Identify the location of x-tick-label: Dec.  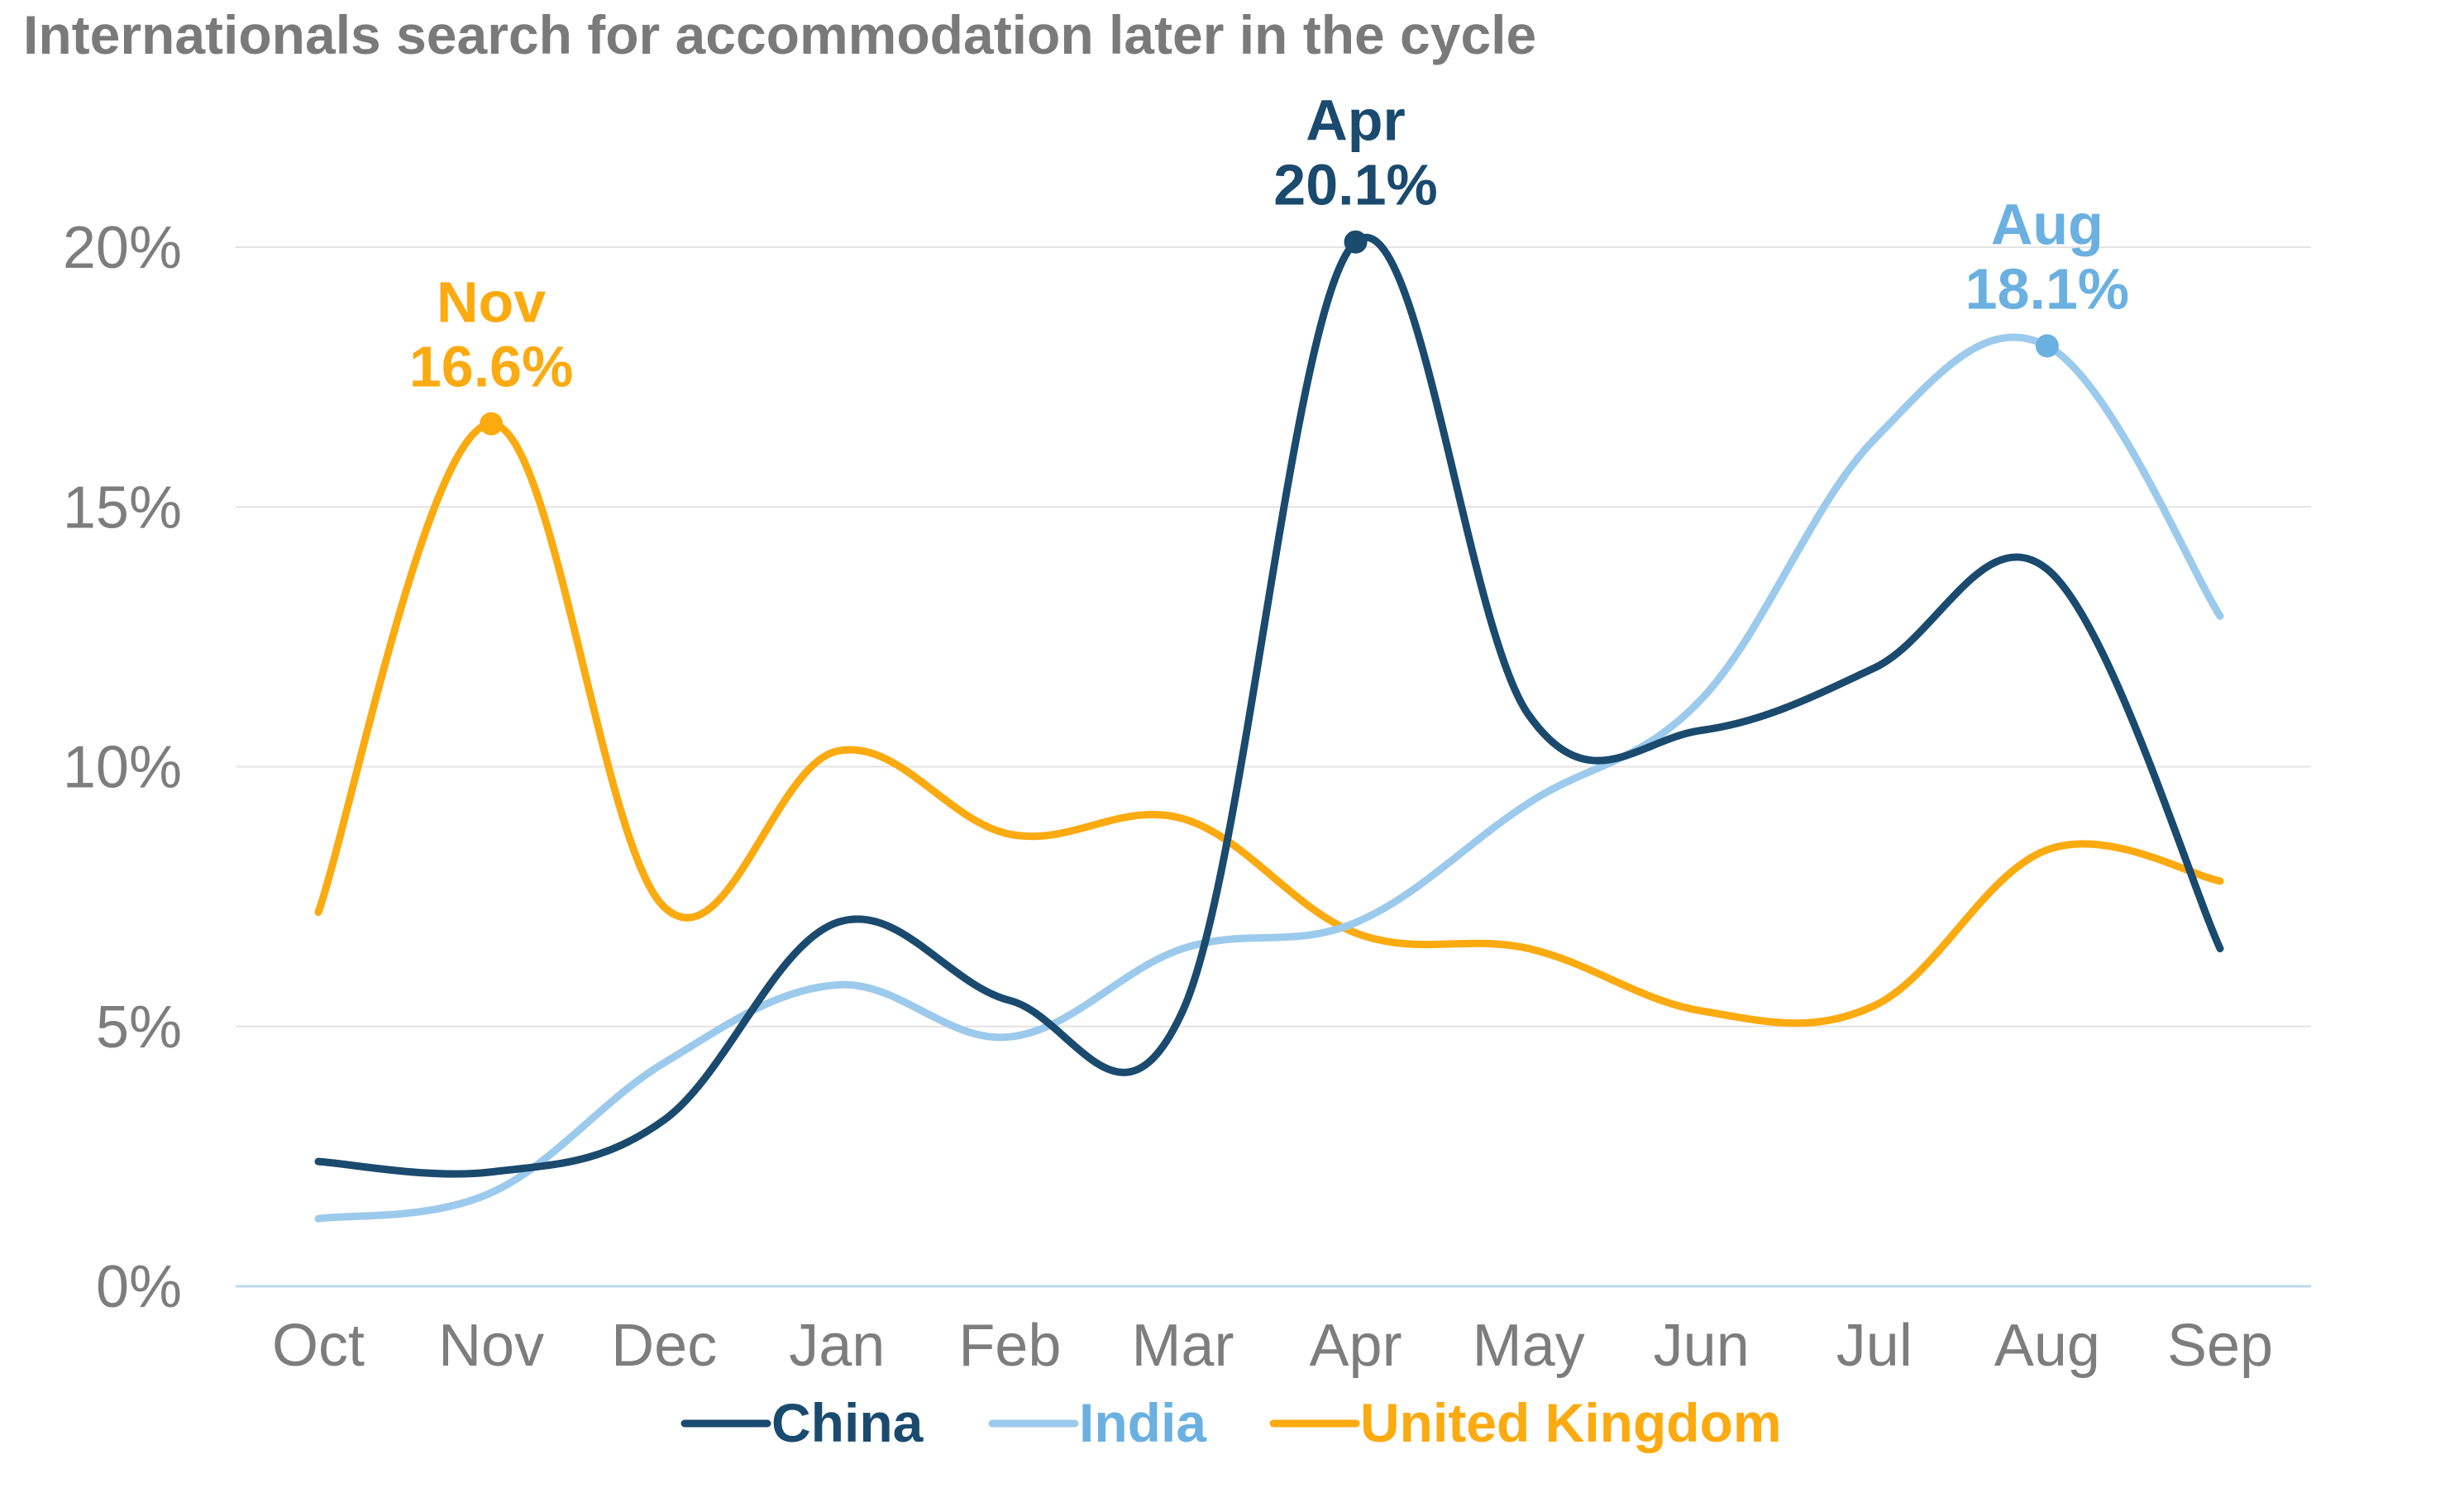
(664, 1346).